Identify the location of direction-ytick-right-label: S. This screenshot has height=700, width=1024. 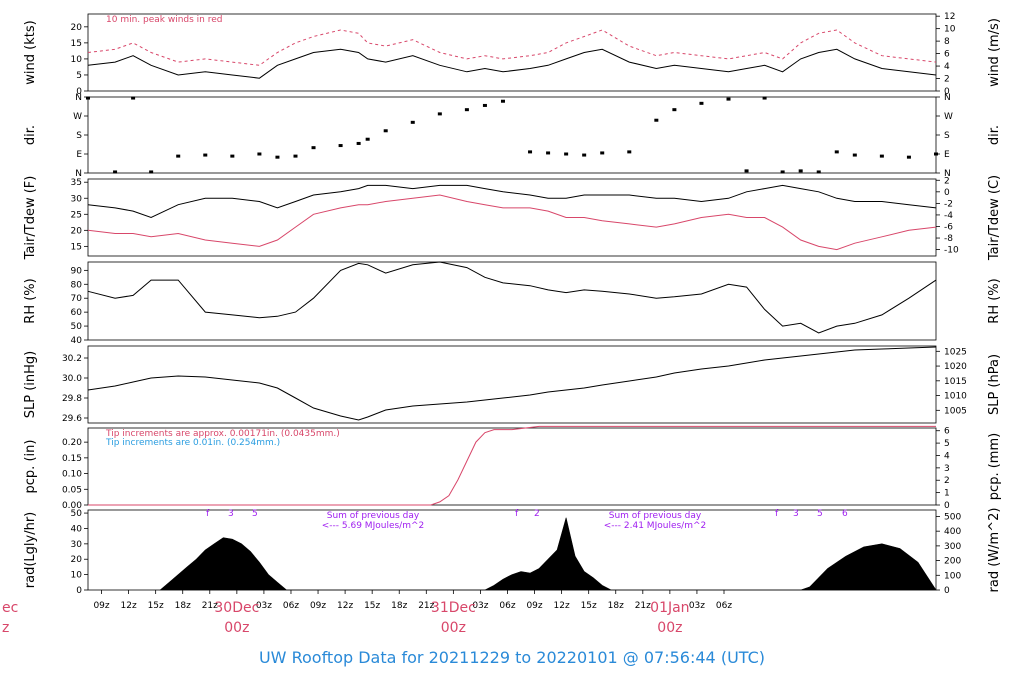
(947, 136).